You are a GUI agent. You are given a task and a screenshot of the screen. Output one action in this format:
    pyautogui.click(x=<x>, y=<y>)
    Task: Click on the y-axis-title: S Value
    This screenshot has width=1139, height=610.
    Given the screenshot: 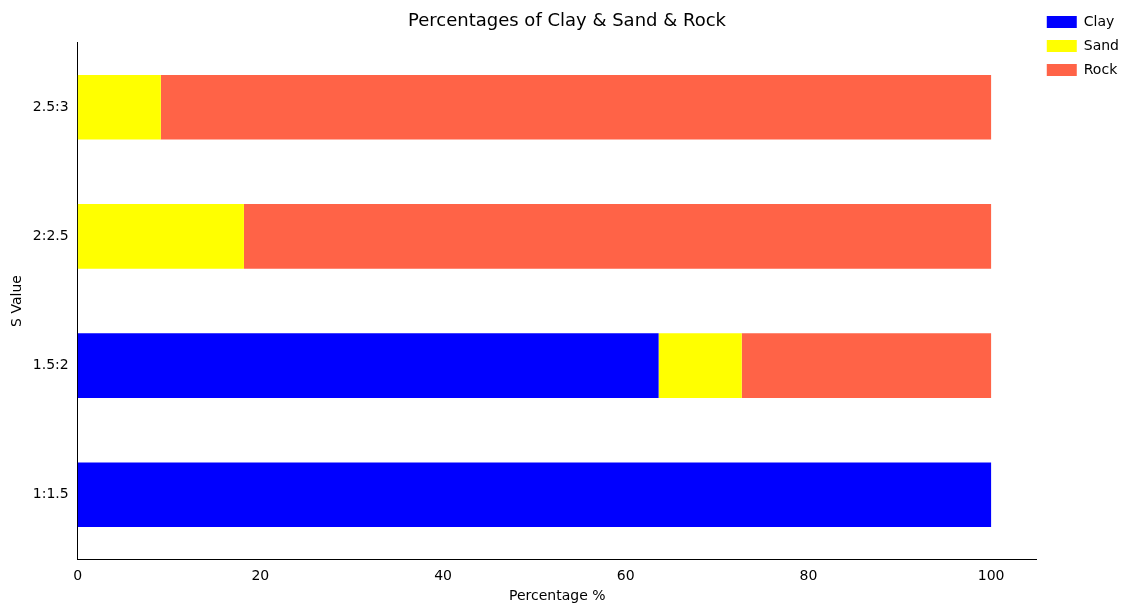 What is the action you would take?
    pyautogui.click(x=16, y=301)
    